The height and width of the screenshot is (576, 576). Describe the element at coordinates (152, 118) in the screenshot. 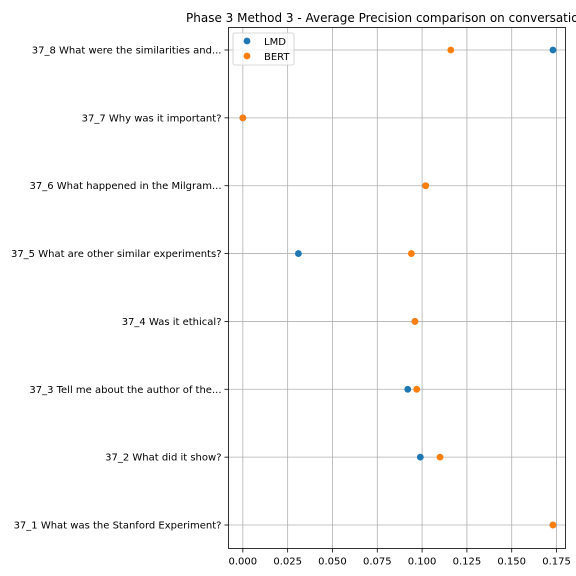

I see `y-tick-label: 37_7 Why was it important?` at that location.